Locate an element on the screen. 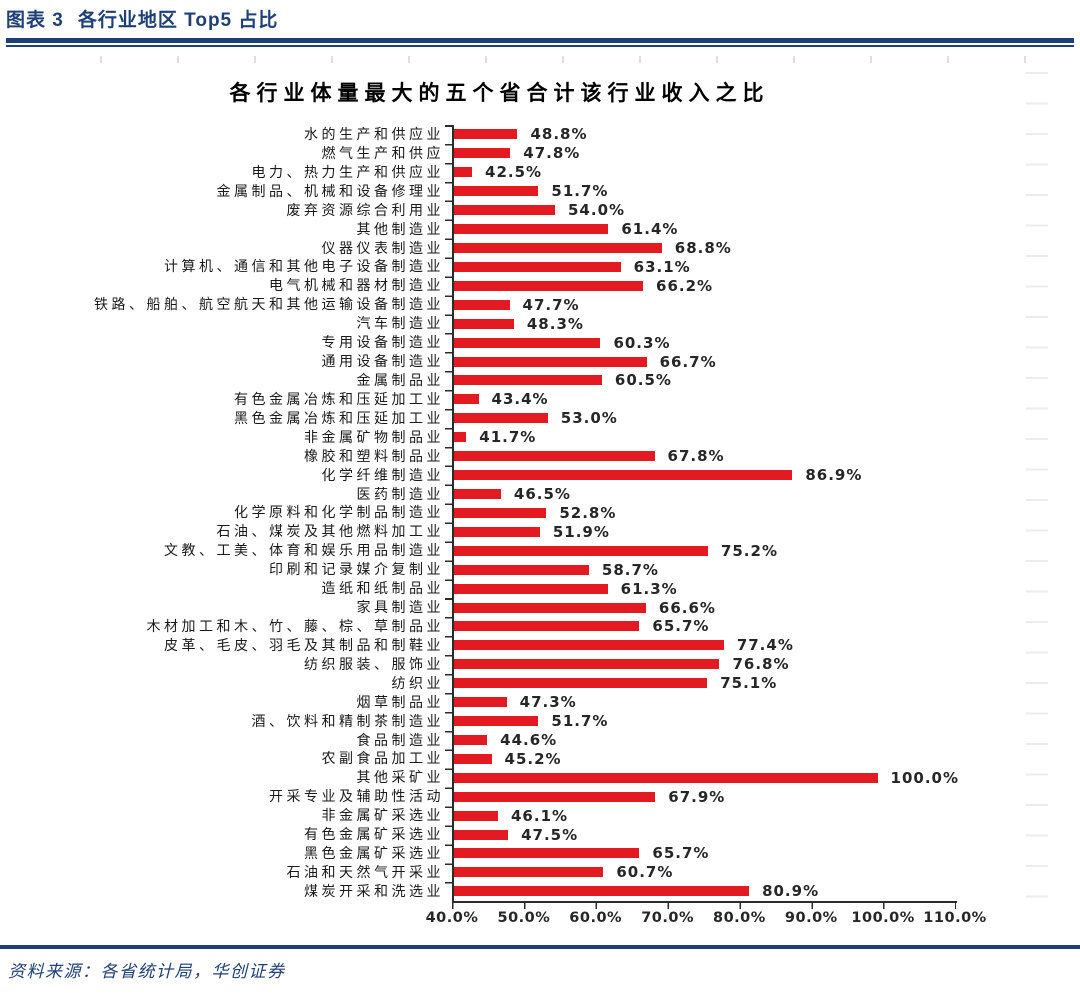 Image resolution: width=1080 pixels, height=996 pixels. bar-row: 76.8% is located at coordinates (706, 664).